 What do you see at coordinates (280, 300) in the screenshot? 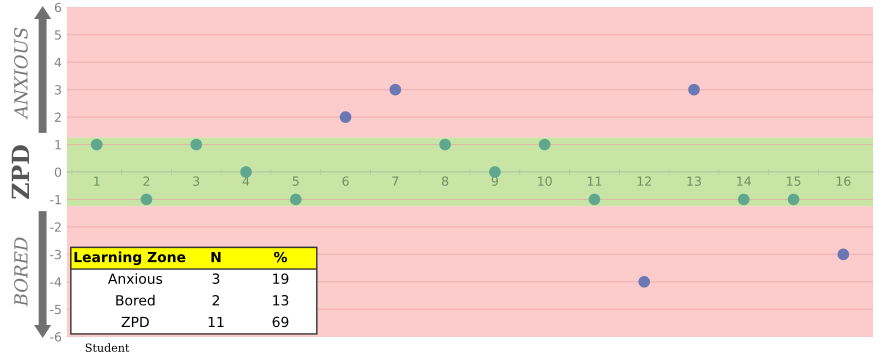
I see `annotation: 13` at bounding box center [280, 300].